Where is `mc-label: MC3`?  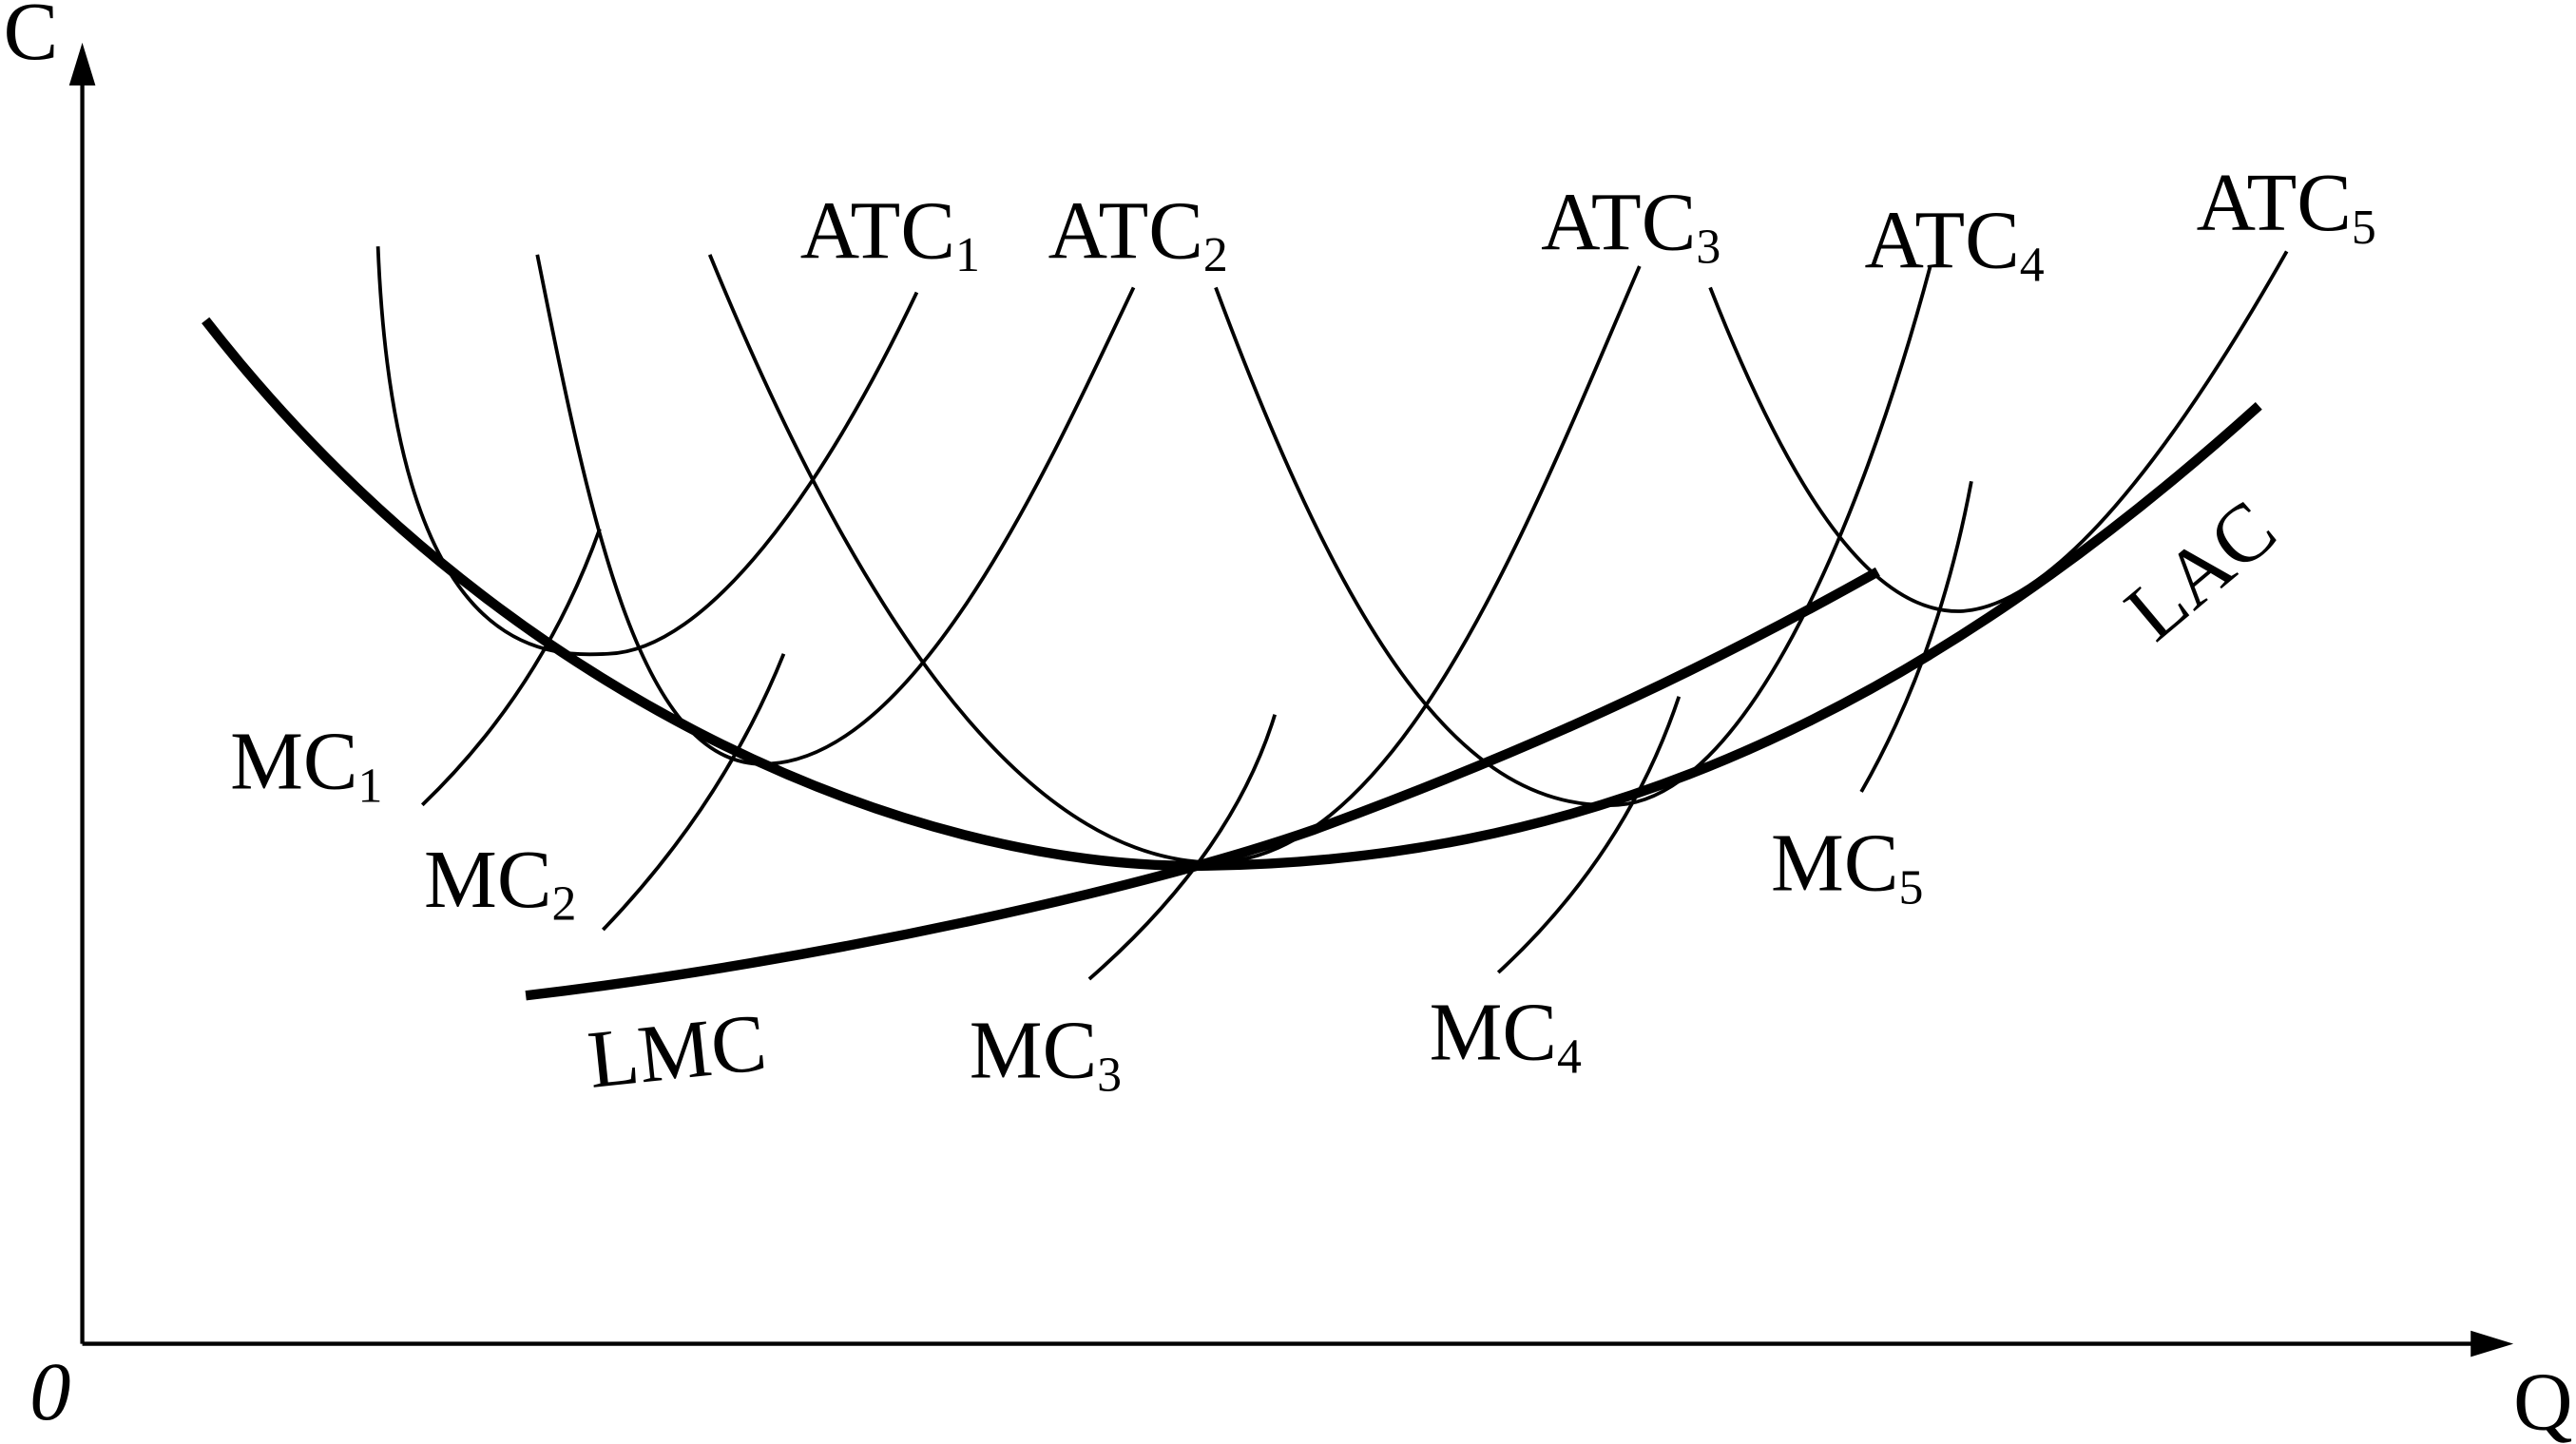 mc-label: MC3 is located at coordinates (1046, 1054).